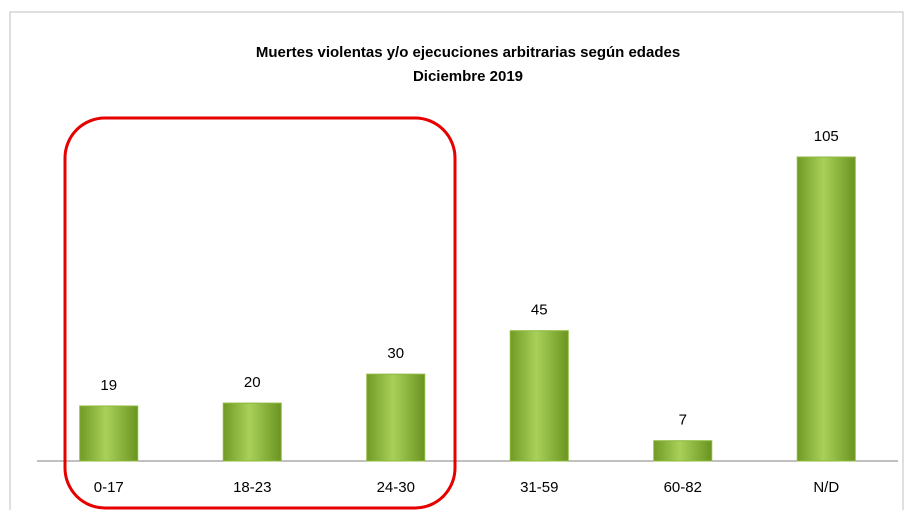 This screenshot has height=510, width=913. What do you see at coordinates (252, 487) in the screenshot?
I see `x-tick-label: 18-23` at bounding box center [252, 487].